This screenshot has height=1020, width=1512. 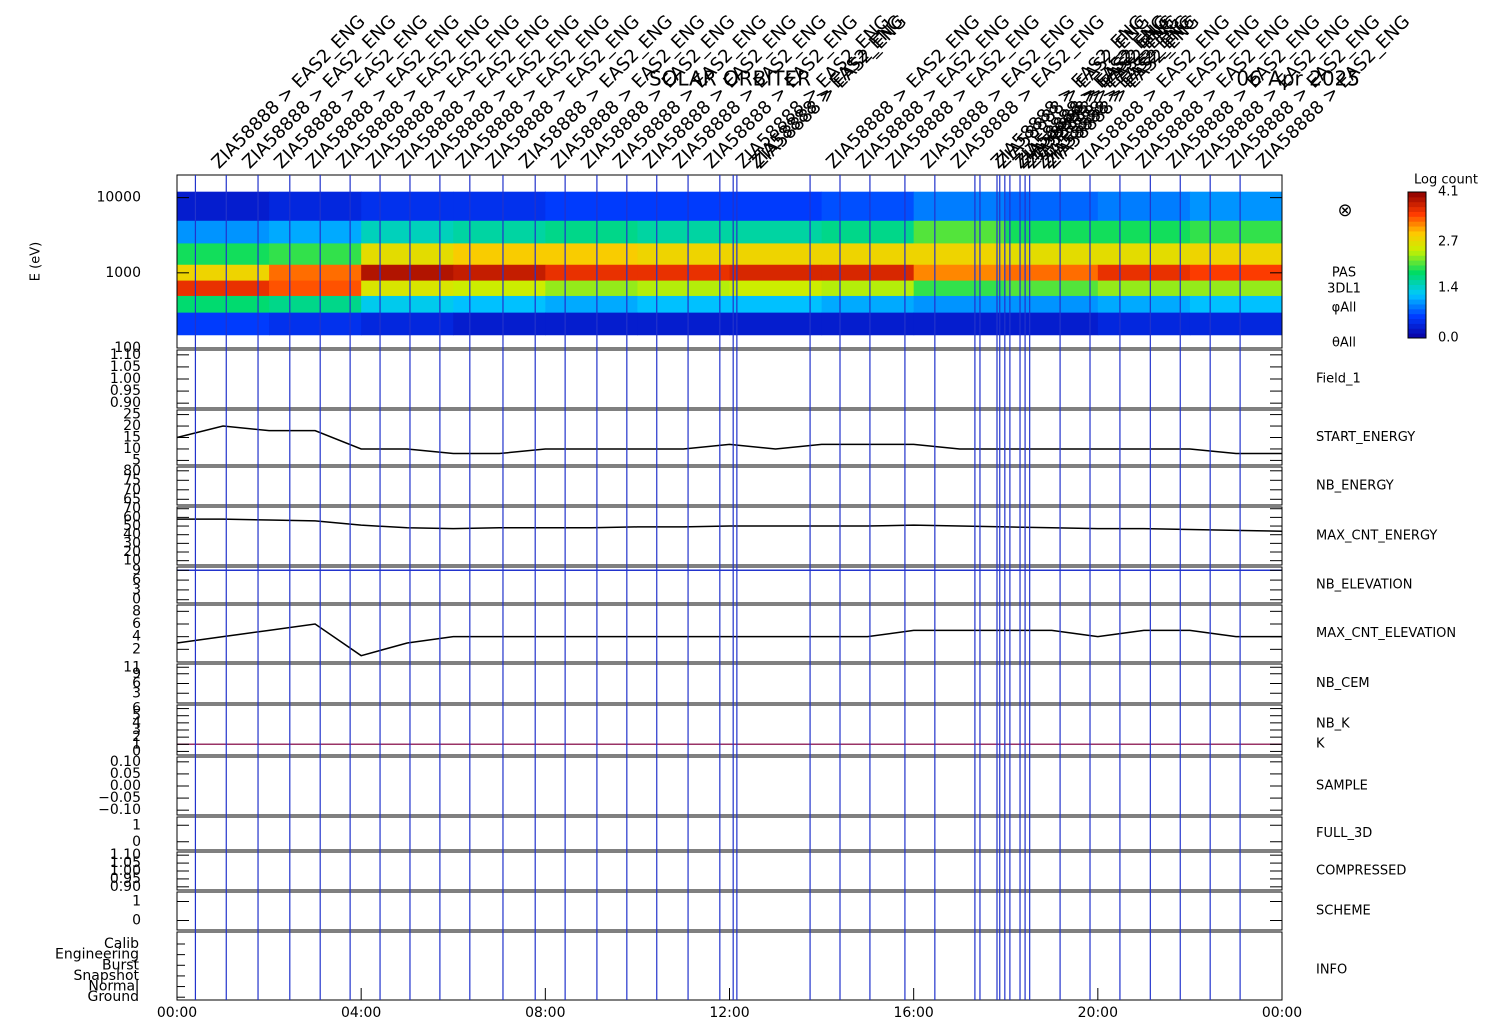 I want to click on y-tick-label: −0.05, so click(x=119, y=798).